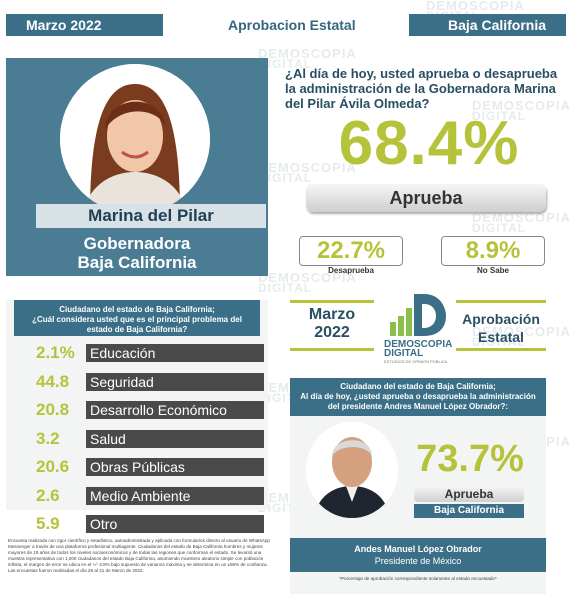  Describe the element at coordinates (418, 349) in the screenshot. I see `logo-text: DEMOSCOPIA DIGITAL` at that location.